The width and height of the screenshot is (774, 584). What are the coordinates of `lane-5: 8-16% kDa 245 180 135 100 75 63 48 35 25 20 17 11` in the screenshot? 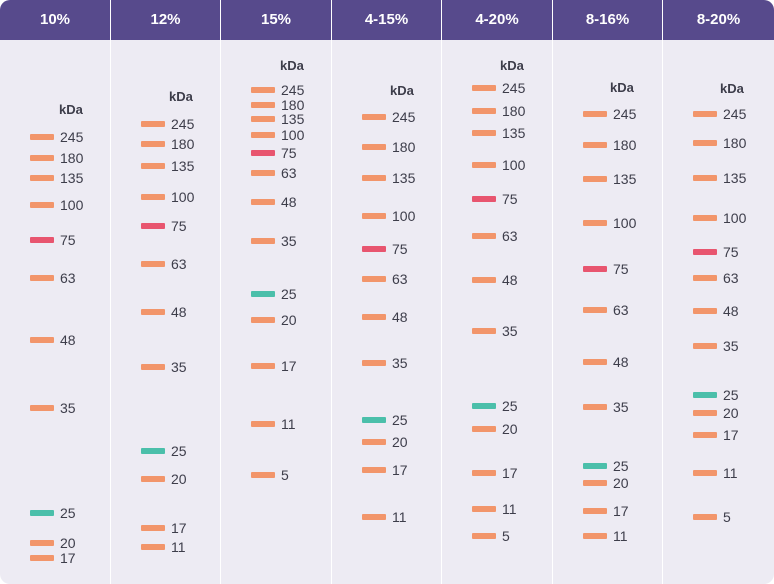 It's located at (608, 292).